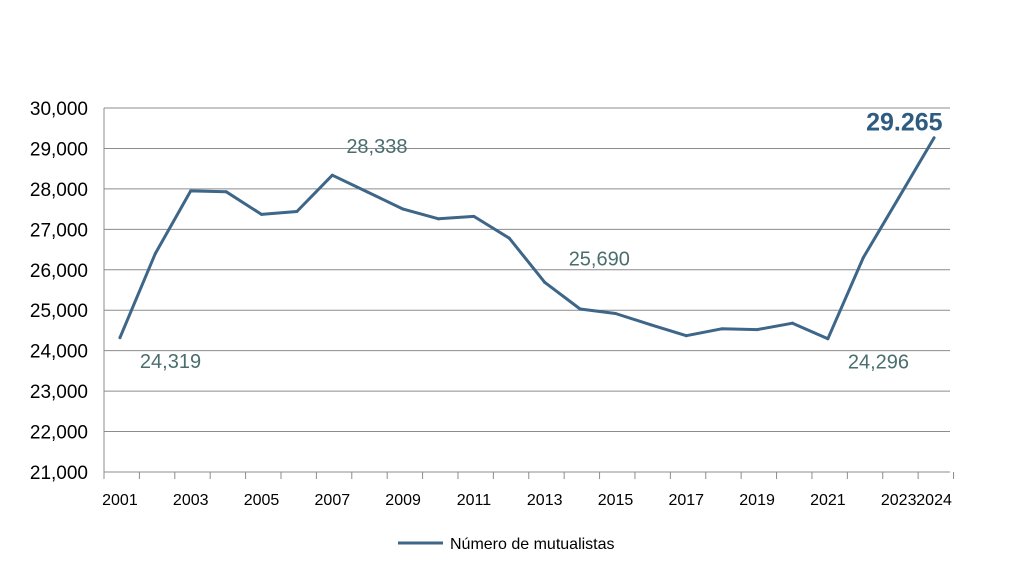 Image resolution: width=1024 pixels, height=564 pixels. Describe the element at coordinates (59, 392) in the screenshot. I see `y-tick-label: 23,000` at that location.